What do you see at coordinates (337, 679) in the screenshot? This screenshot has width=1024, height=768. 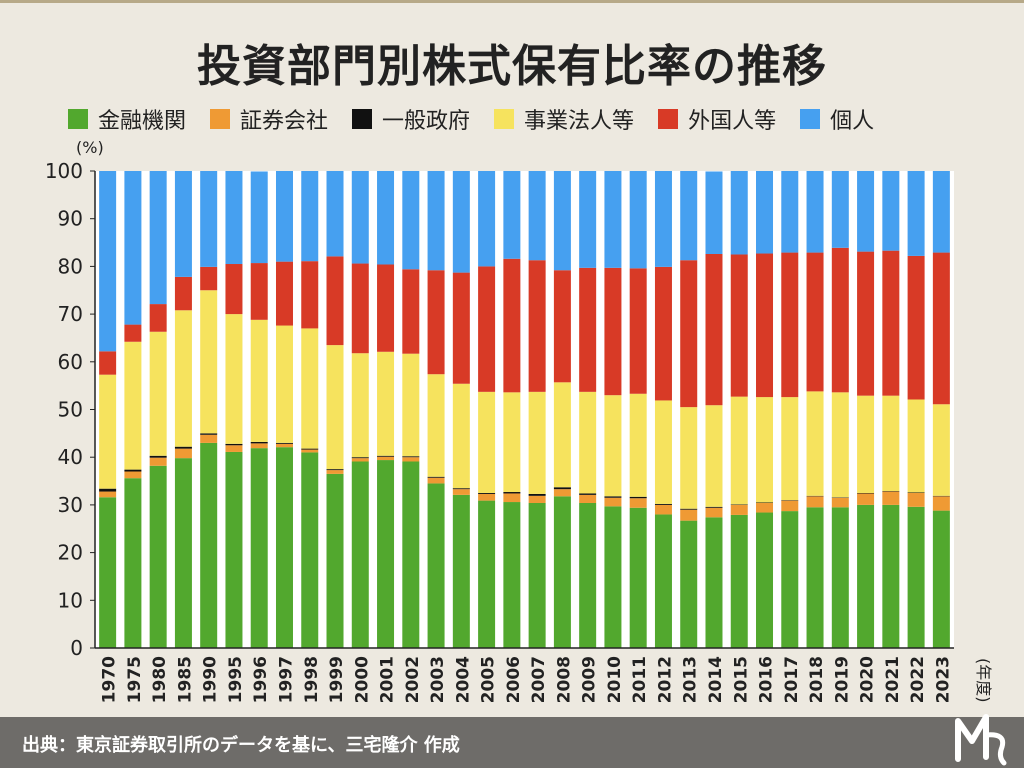 I see `x-tick-label: 1999` at bounding box center [337, 679].